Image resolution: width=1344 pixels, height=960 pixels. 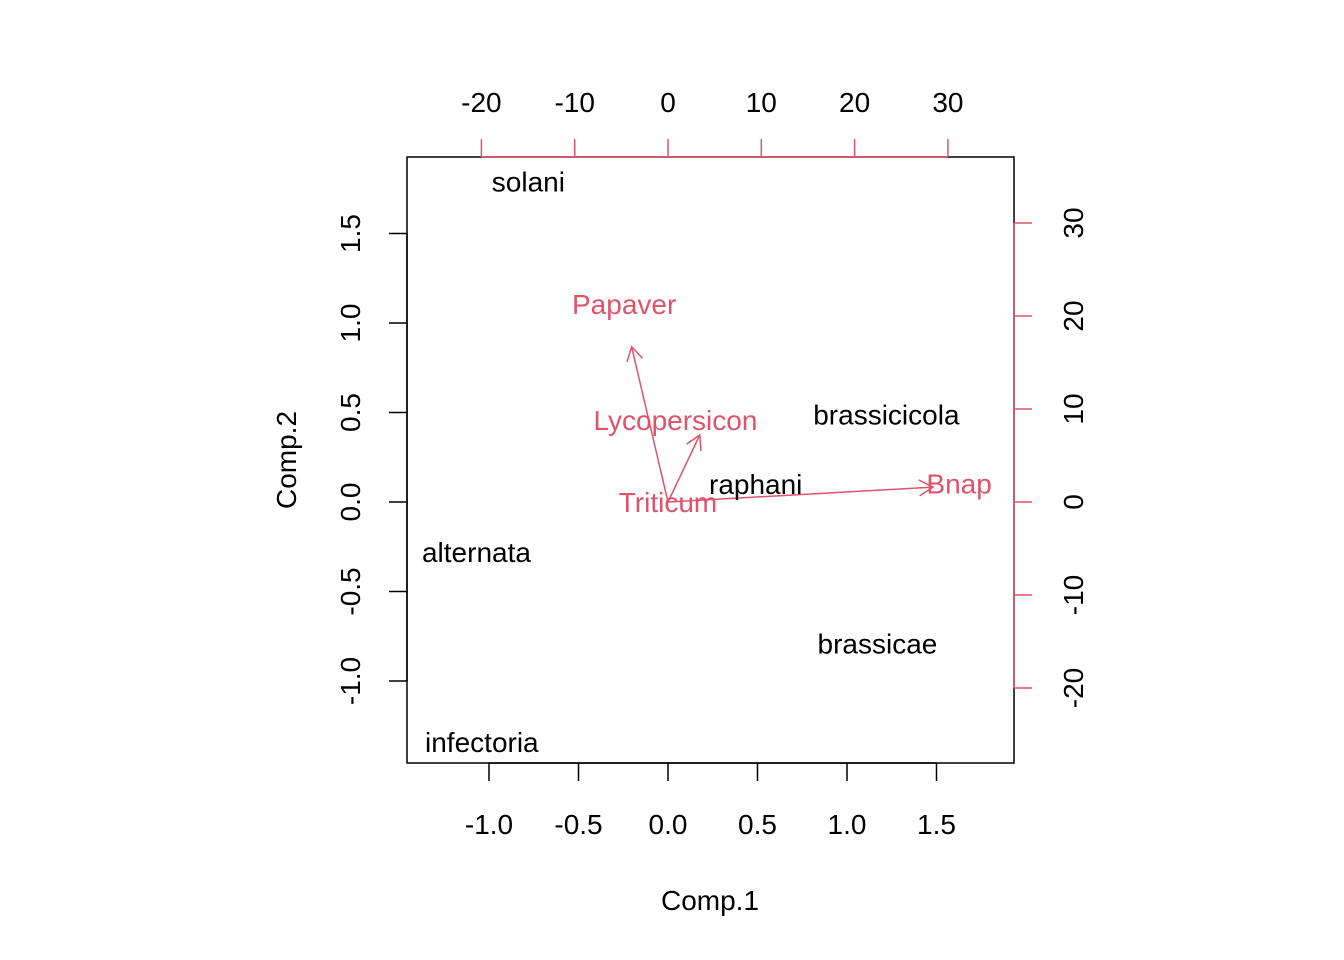 I want to click on point-label-brassicae: brassicae, so click(x=878, y=643).